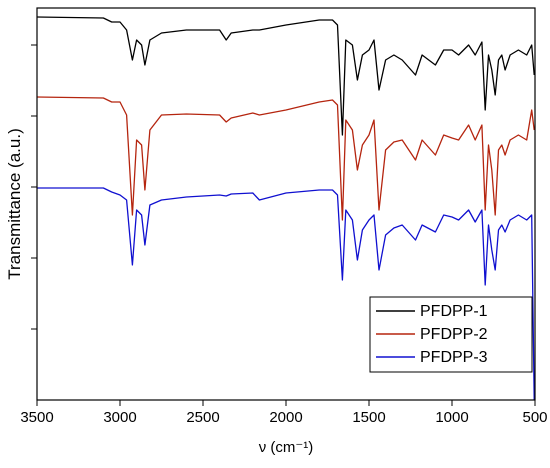  Describe the element at coordinates (202, 417) in the screenshot. I see `x-tick-label: 2500` at that location.